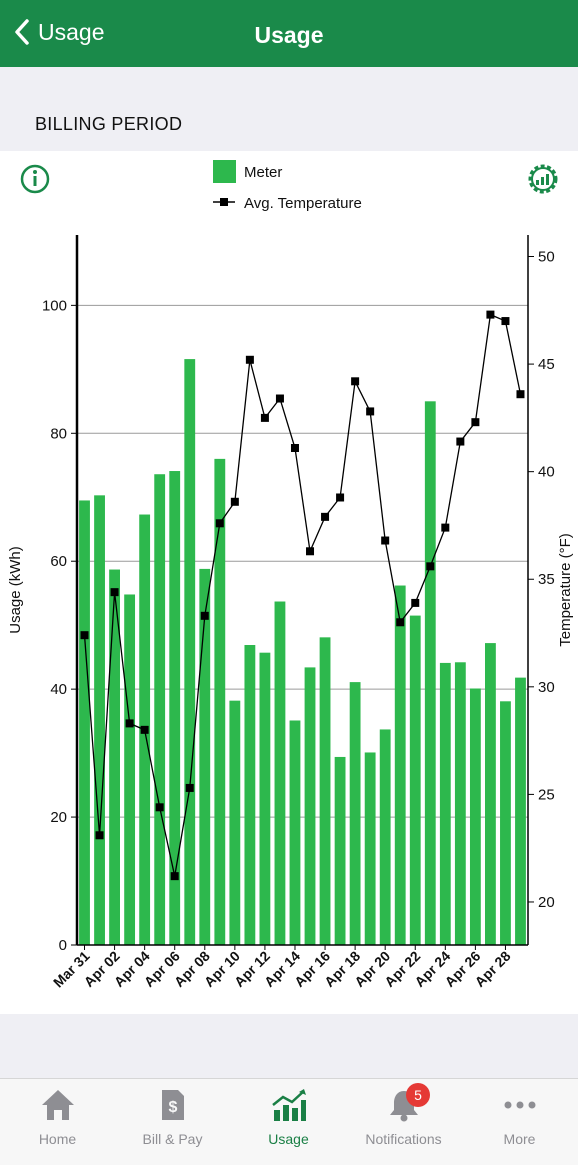  Describe the element at coordinates (288, 1139) in the screenshot. I see `tab-usage-label: Usage` at that location.